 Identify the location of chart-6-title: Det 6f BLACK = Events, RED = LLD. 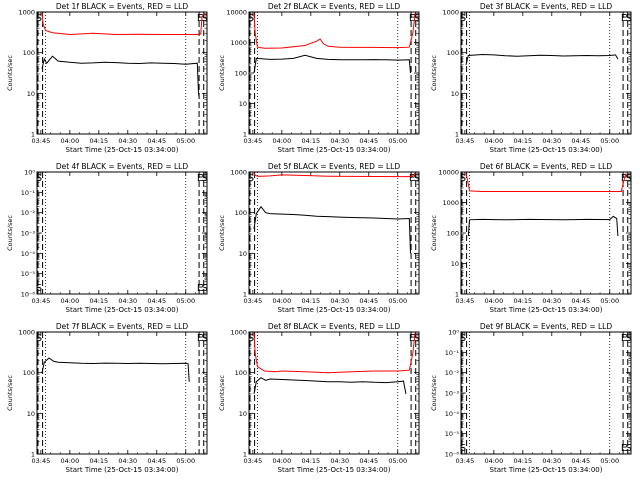
(546, 166).